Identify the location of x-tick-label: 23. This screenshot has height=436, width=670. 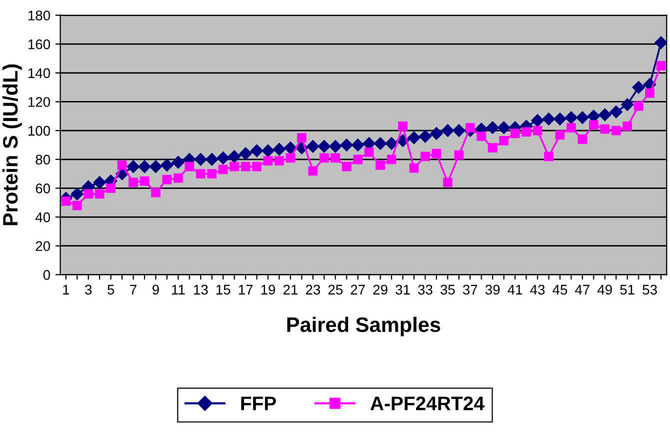
(313, 289).